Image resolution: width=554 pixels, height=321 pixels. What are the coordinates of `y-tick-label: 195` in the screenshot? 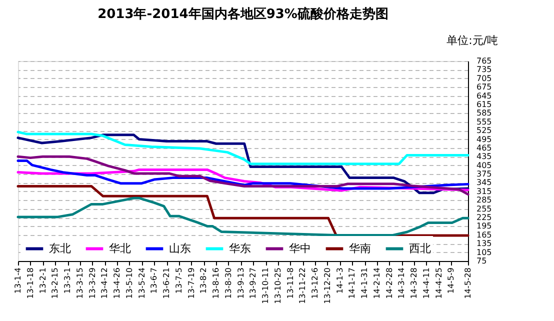 It's located at (484, 226).